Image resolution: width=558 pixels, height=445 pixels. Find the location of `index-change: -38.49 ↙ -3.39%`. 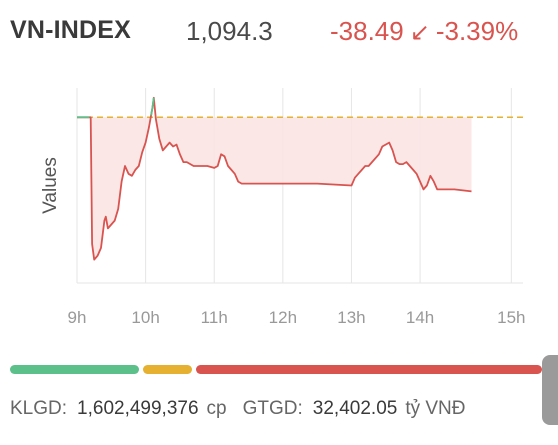

index-change: -38.49 ↙ -3.39% is located at coordinates (424, 31).